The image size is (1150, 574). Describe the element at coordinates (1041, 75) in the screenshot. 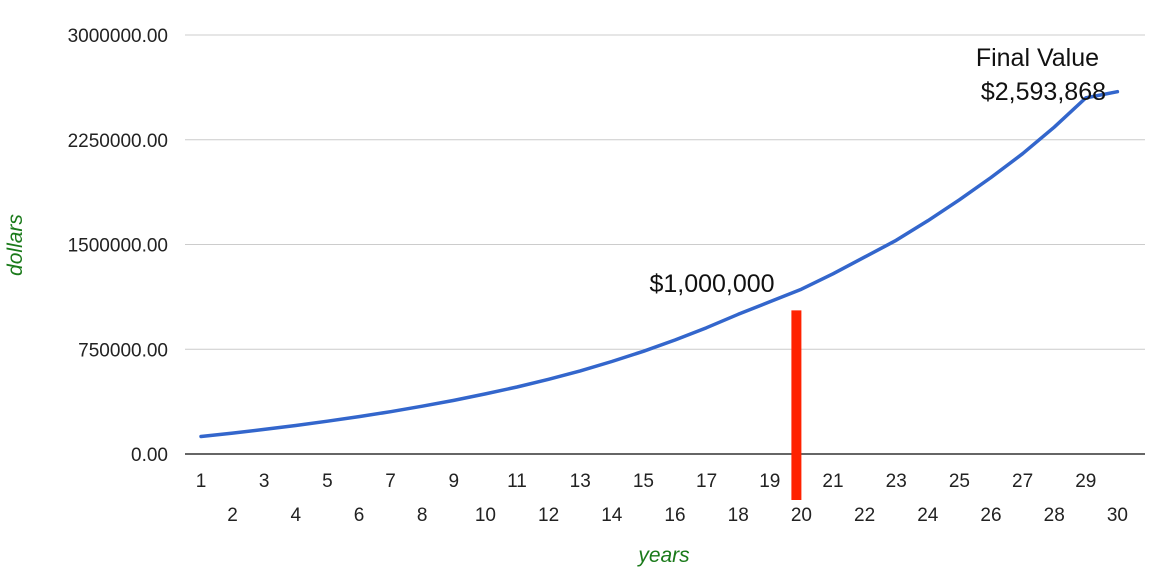

I see `final-value-annotation: Final Value $2,593,868` at that location.